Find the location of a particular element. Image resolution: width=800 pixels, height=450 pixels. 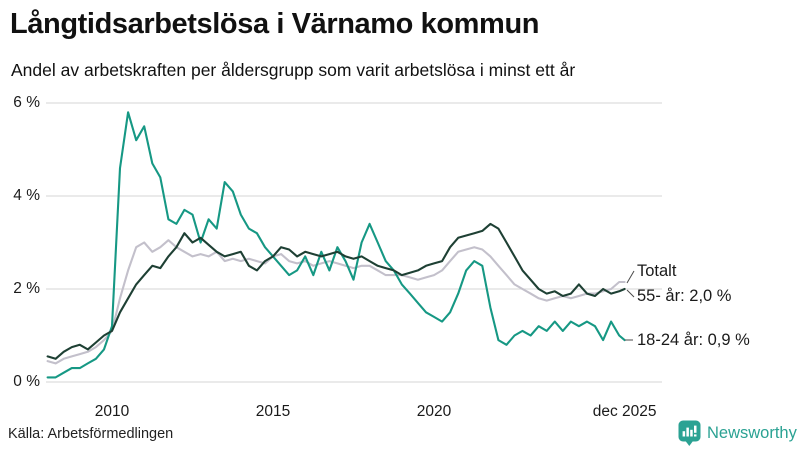

newsworthy-label: Newsworthy is located at coordinates (752, 432).